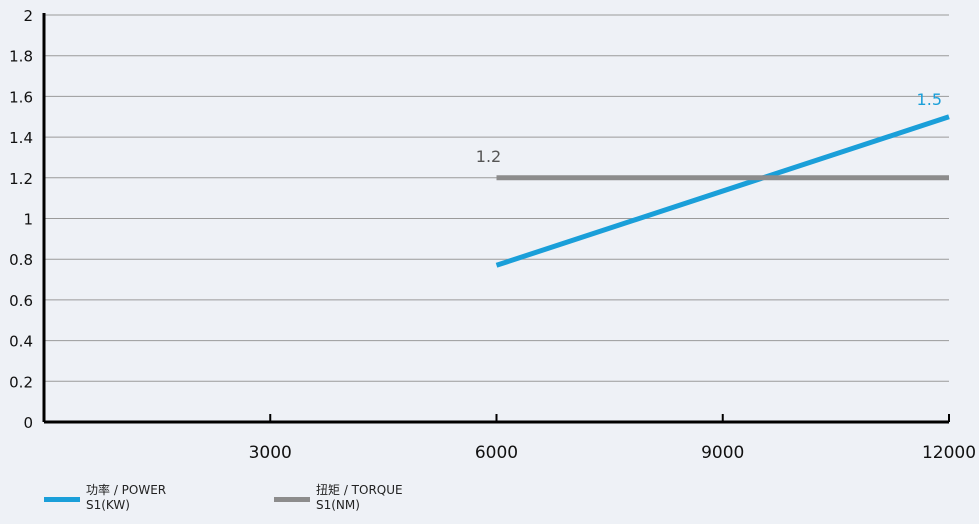 The image size is (979, 524). Describe the element at coordinates (929, 99) in the screenshot. I see `data-label-end-0: 1.5` at that location.